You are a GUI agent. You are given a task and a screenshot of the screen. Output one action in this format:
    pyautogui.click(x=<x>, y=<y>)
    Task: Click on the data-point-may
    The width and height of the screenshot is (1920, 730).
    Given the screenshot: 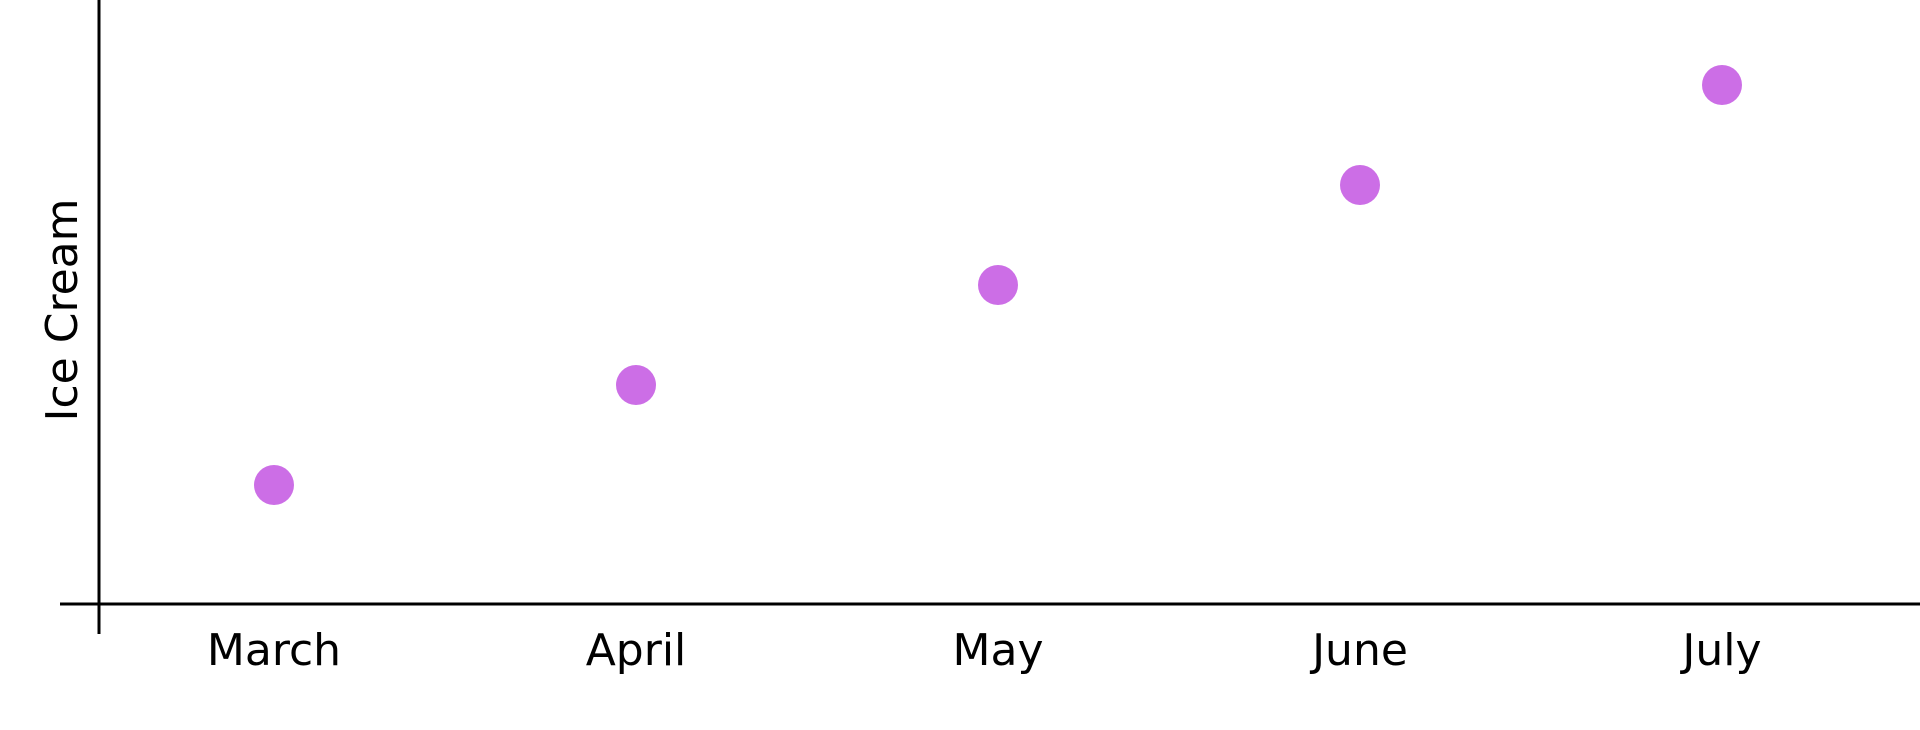 What is the action you would take?
    pyautogui.click(x=998, y=285)
    